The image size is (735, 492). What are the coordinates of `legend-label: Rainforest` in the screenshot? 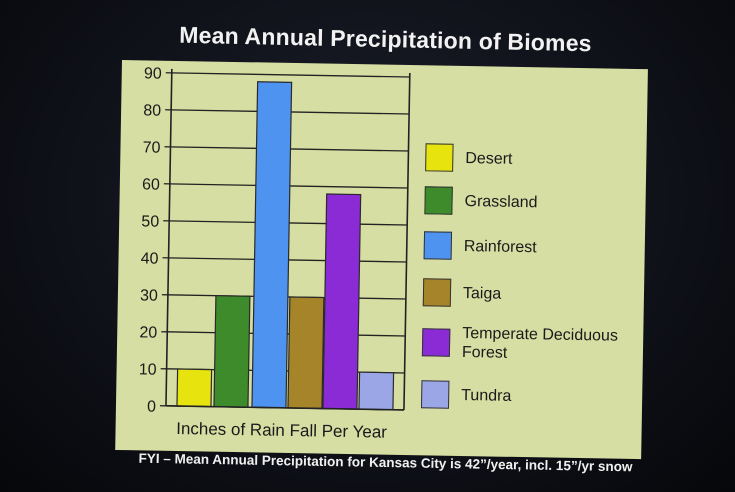 It's located at (500, 246).